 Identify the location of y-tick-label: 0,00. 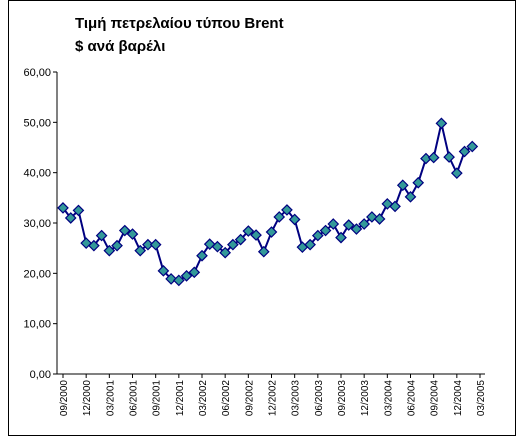
(40, 375).